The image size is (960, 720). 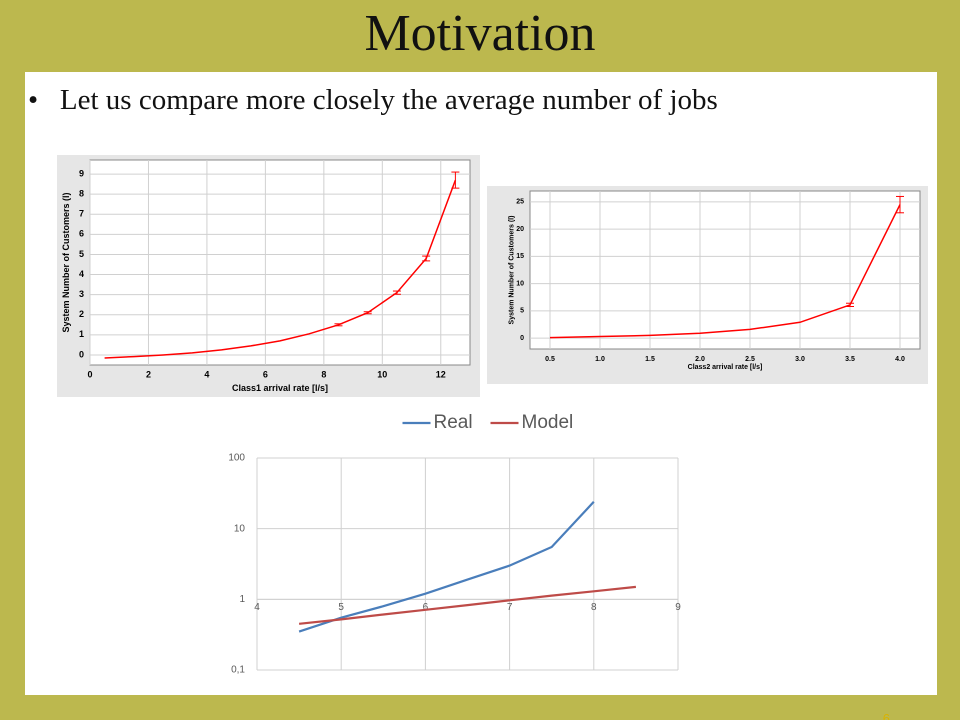 I want to click on y-tick-label: 4, so click(x=81, y=274).